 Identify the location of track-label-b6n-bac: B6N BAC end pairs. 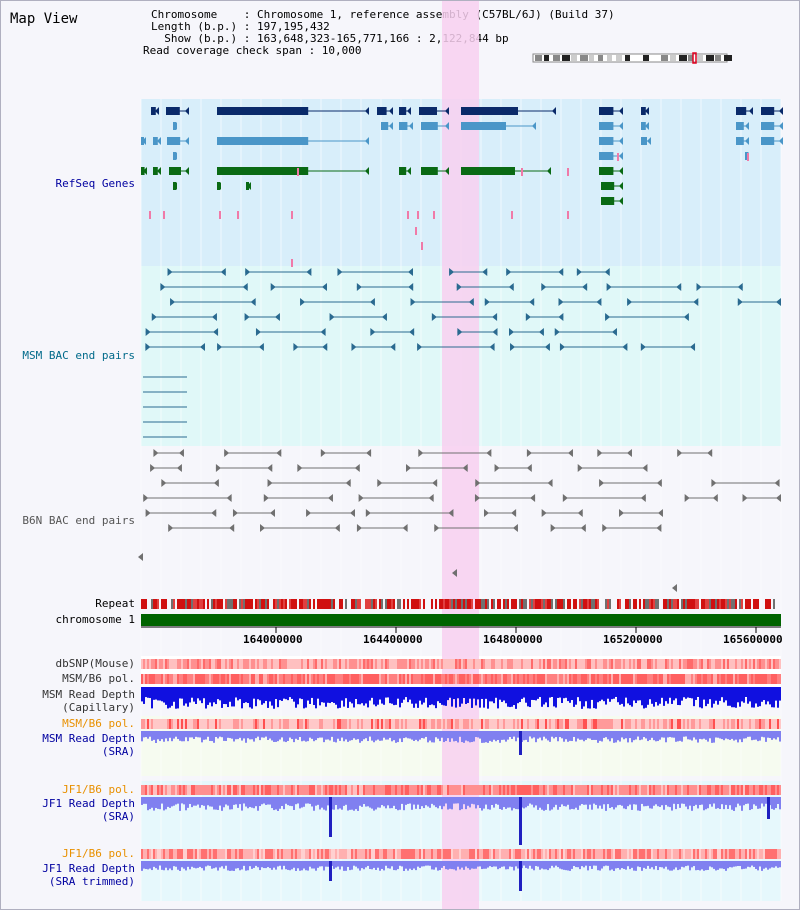
(78, 520).